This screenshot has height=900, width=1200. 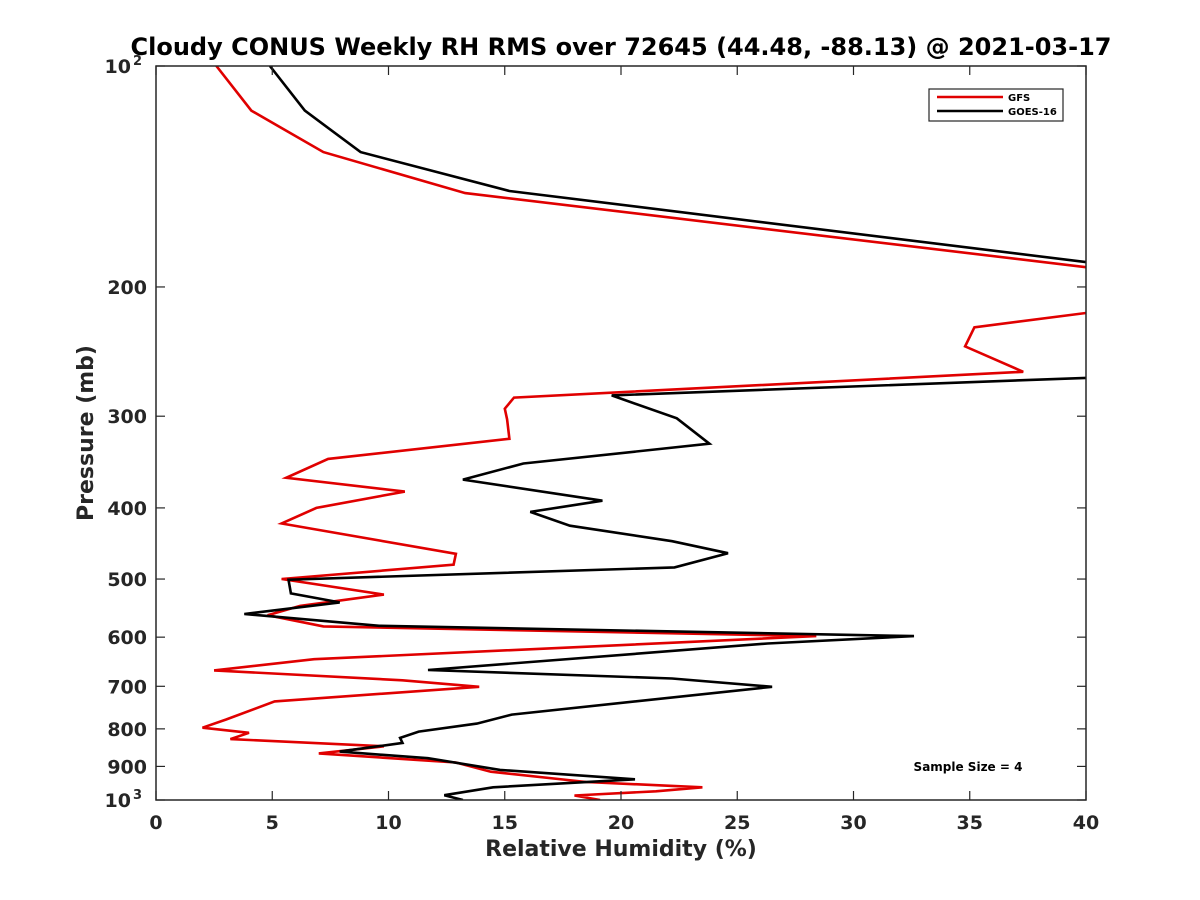 What do you see at coordinates (1086, 823) in the screenshot?
I see `x-tick-label: 40` at bounding box center [1086, 823].